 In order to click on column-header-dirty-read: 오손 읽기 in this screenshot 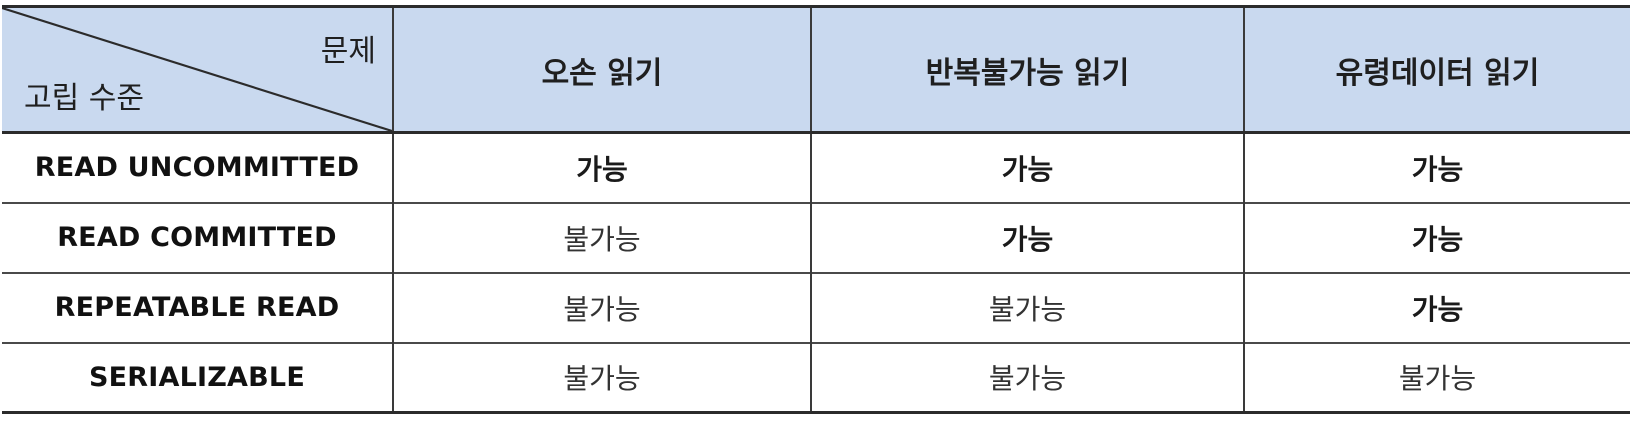, I will do `click(602, 69)`.